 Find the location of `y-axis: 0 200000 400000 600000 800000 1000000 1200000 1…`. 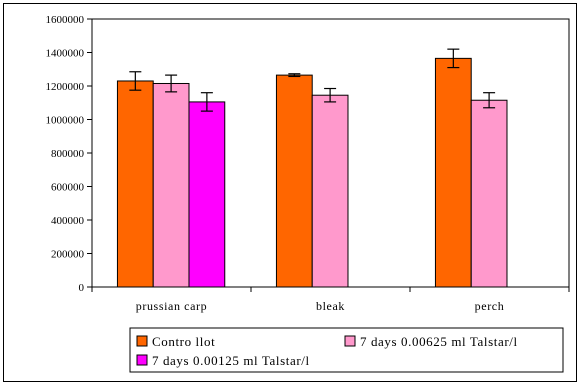

y-axis: 0 200000 400000 600000 800000 1000000 1200000 1… is located at coordinates (69, 154).